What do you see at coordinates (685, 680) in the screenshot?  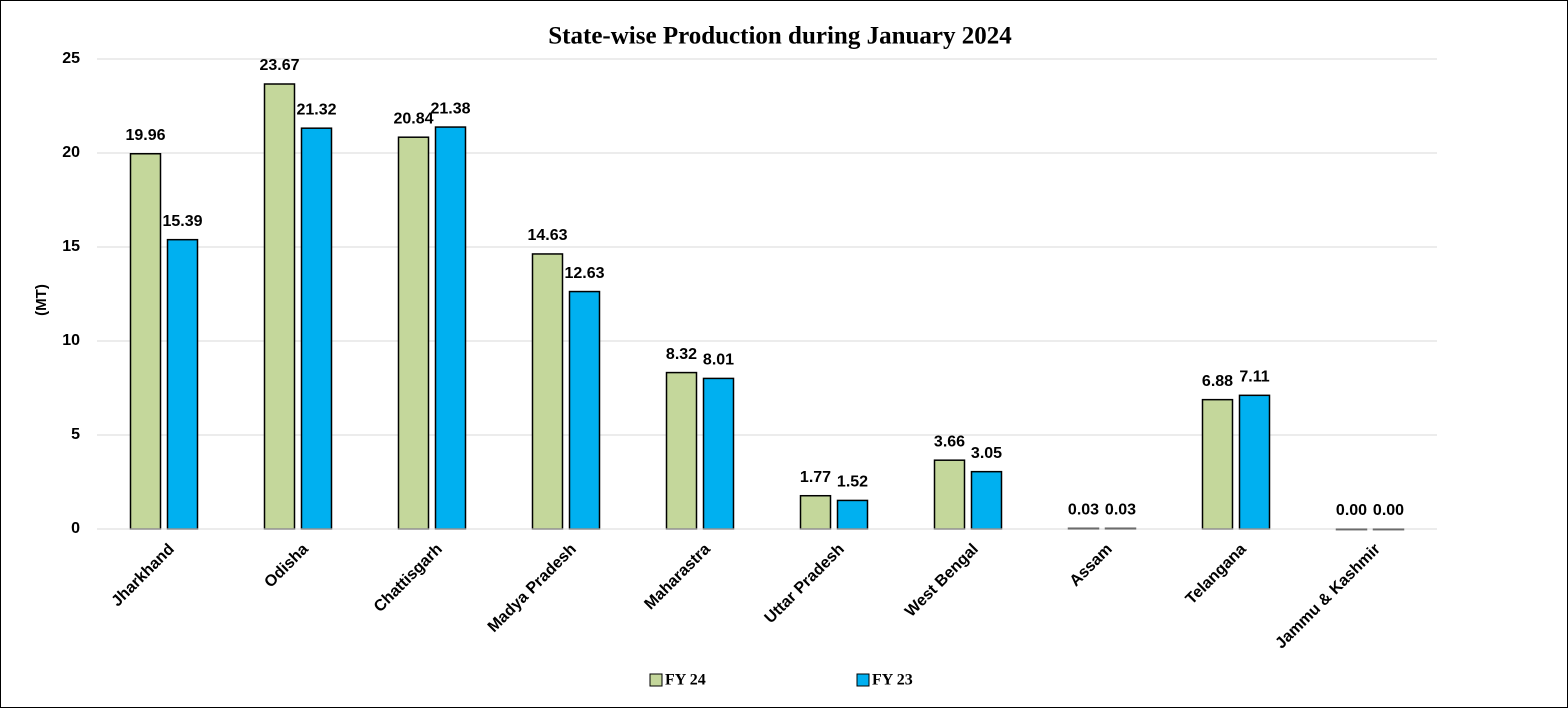 I see `legend-label: FY 24` at bounding box center [685, 680].